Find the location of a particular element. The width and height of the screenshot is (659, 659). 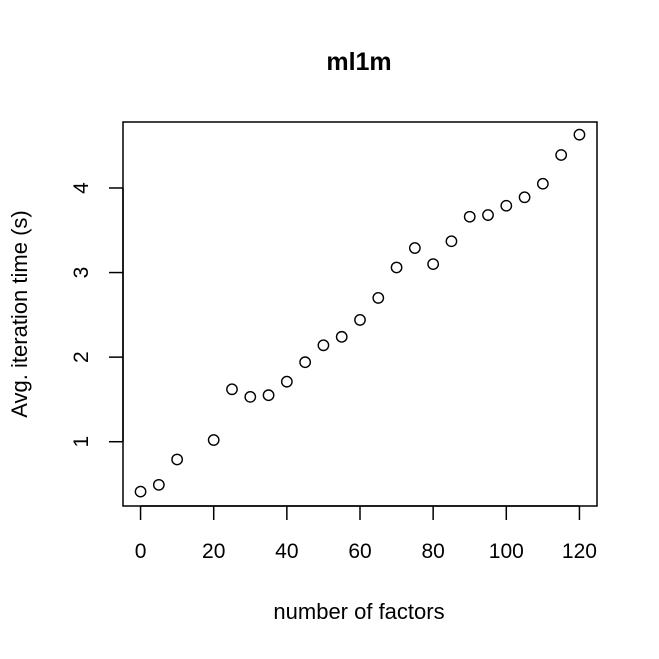

x-axis: 0 20 40 60 80 100 120 is located at coordinates (366, 534).